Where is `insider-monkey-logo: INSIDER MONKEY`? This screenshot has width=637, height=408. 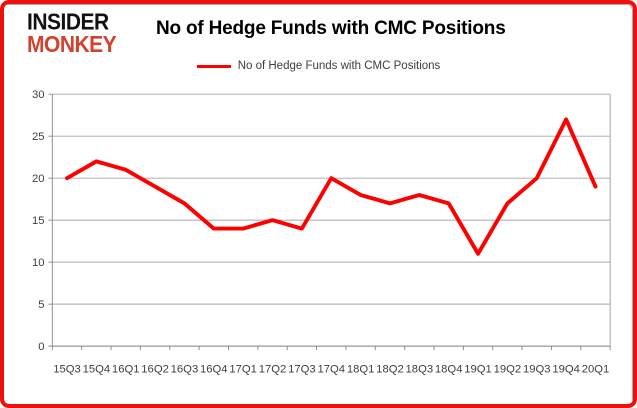
insider-monkey-logo: INSIDER MONKEY is located at coordinates (72, 33).